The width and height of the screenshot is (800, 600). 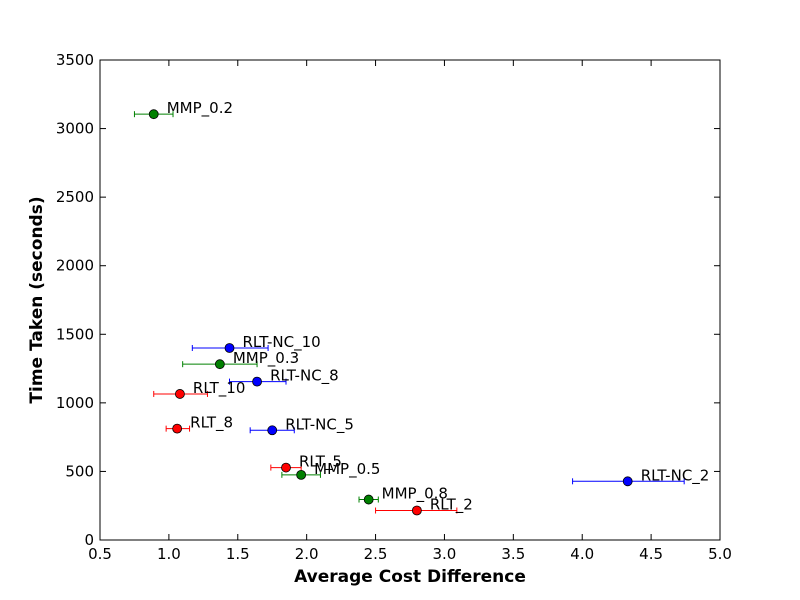 What do you see at coordinates (513, 554) in the screenshot?
I see `x-tick-label: 3.5` at bounding box center [513, 554].